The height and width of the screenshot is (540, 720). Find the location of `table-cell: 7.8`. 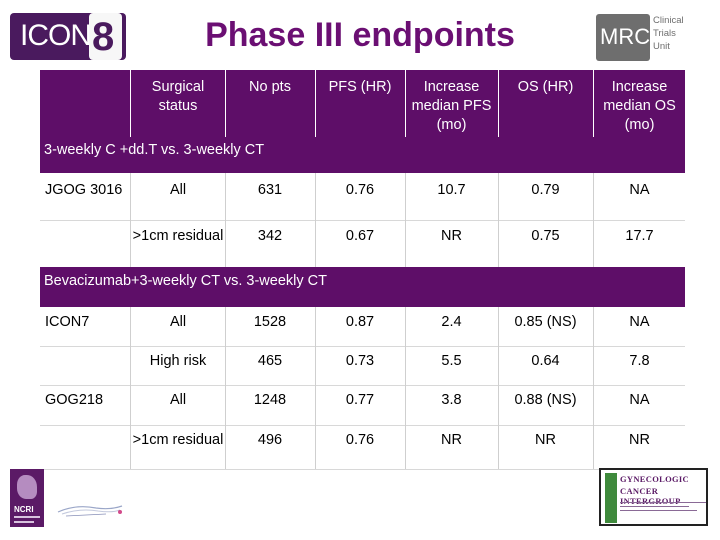

table-cell: 7.8 is located at coordinates (639, 361).